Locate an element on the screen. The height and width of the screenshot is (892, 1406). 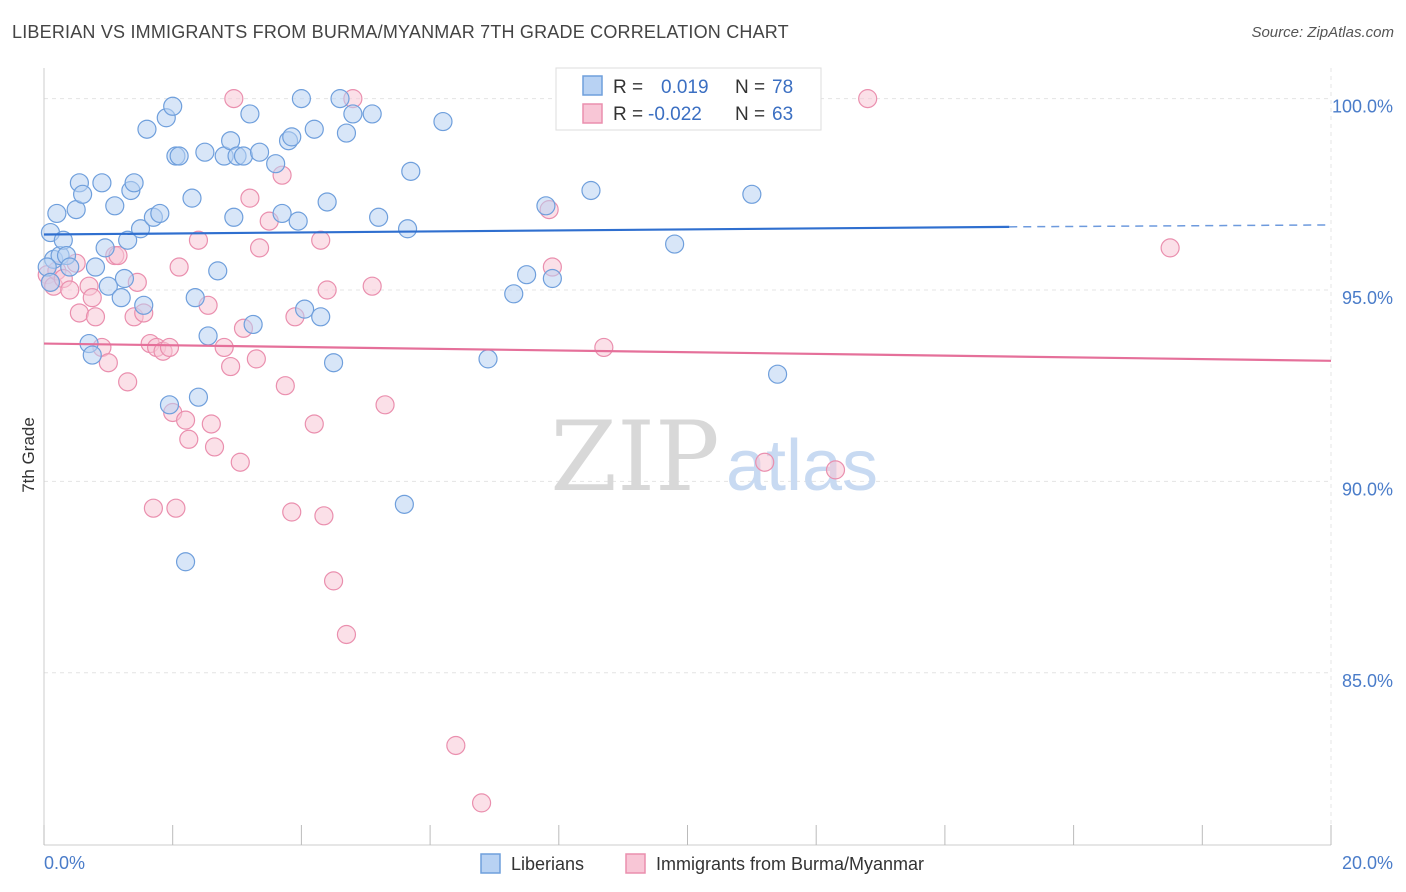
legend-r-value-2: -0.022 is located at coordinates (675, 114).